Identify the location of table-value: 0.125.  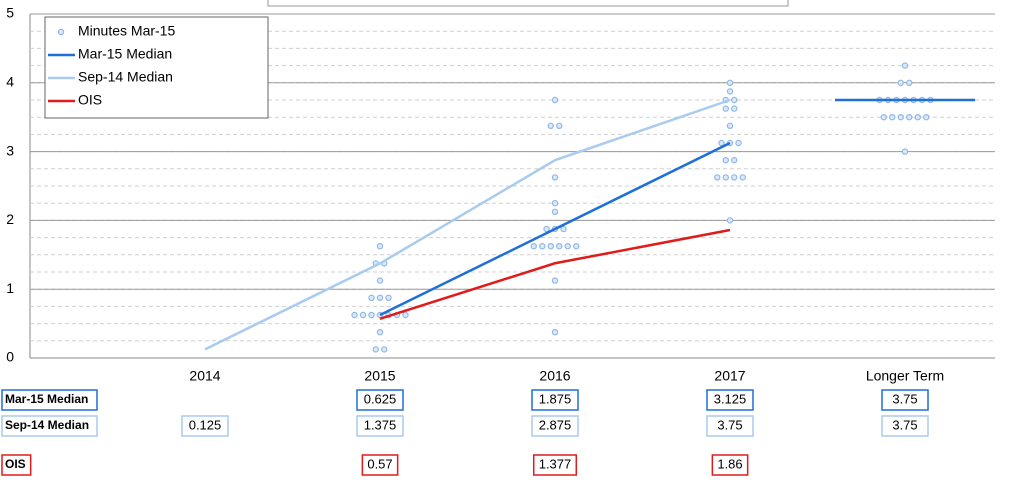
(205, 424).